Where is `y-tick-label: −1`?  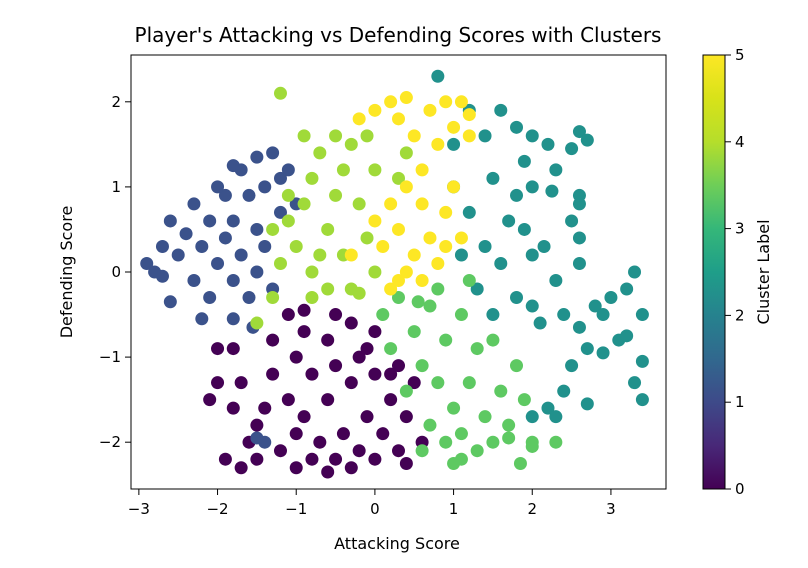 y-tick-label: −1 is located at coordinates (110, 357).